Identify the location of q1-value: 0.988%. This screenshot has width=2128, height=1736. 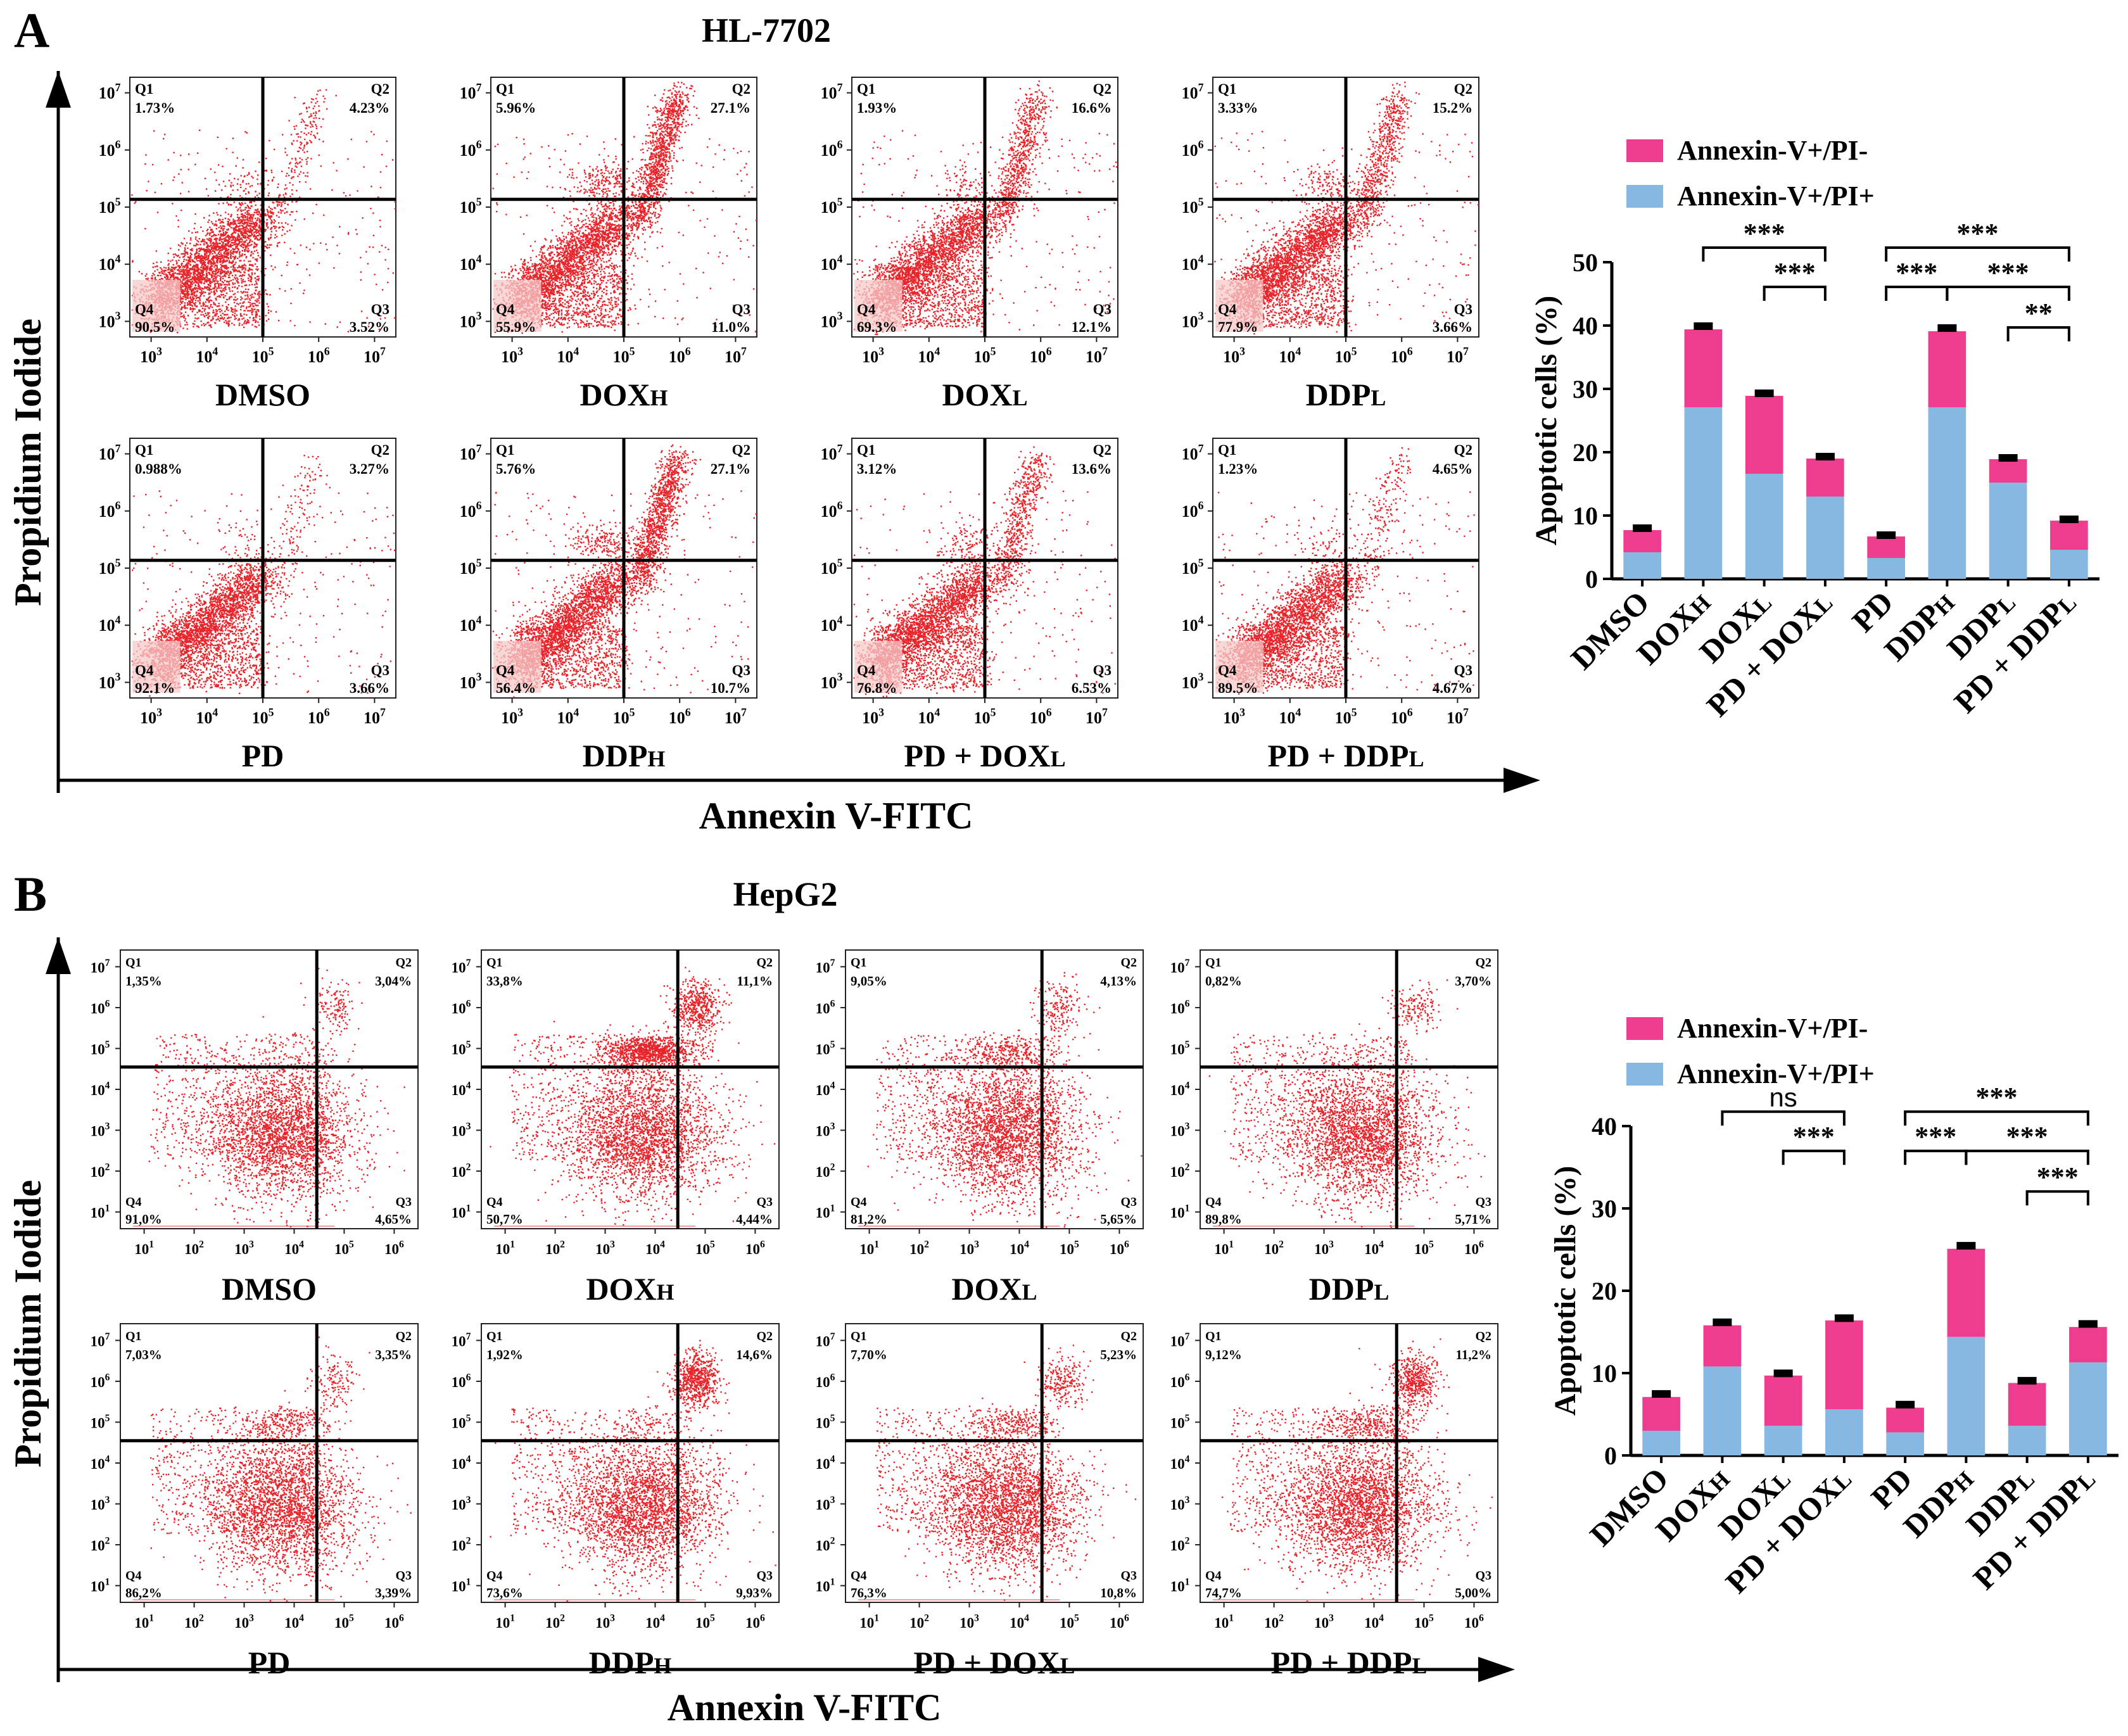
(158, 469).